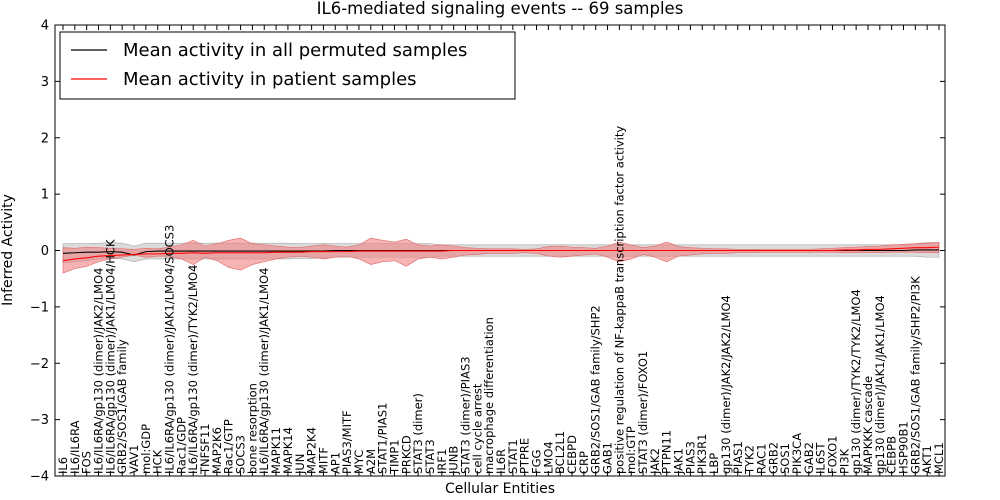 This screenshot has height=500, width=1000. Describe the element at coordinates (773, 458) in the screenshot. I see `x-tick-label: GRB2` at that location.